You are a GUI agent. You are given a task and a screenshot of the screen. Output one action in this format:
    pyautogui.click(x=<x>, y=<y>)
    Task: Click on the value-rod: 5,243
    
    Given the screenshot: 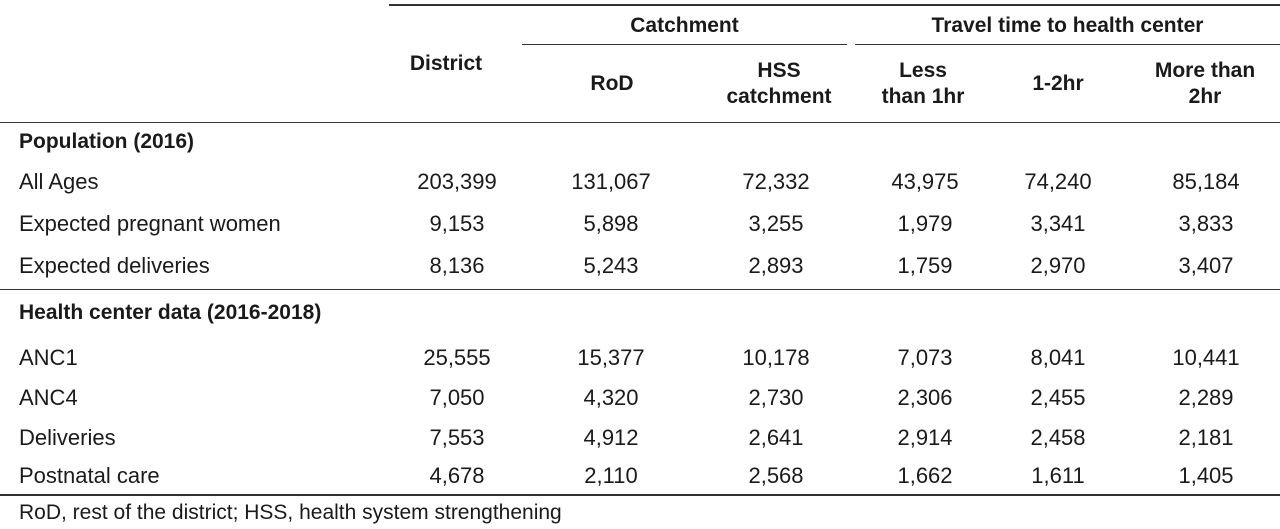 What is the action you would take?
    pyautogui.click(x=611, y=265)
    